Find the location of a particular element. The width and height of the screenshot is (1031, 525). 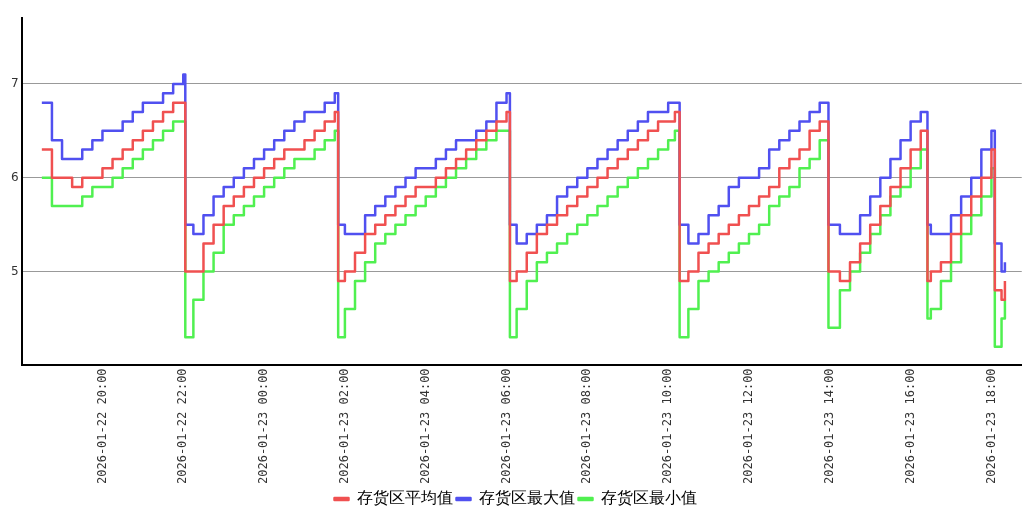

y-tick-label: 5 is located at coordinates (14, 270).